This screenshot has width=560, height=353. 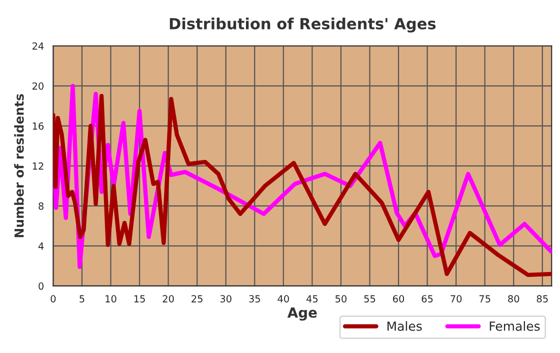 I want to click on x-tick-label: 80, so click(x=514, y=298).